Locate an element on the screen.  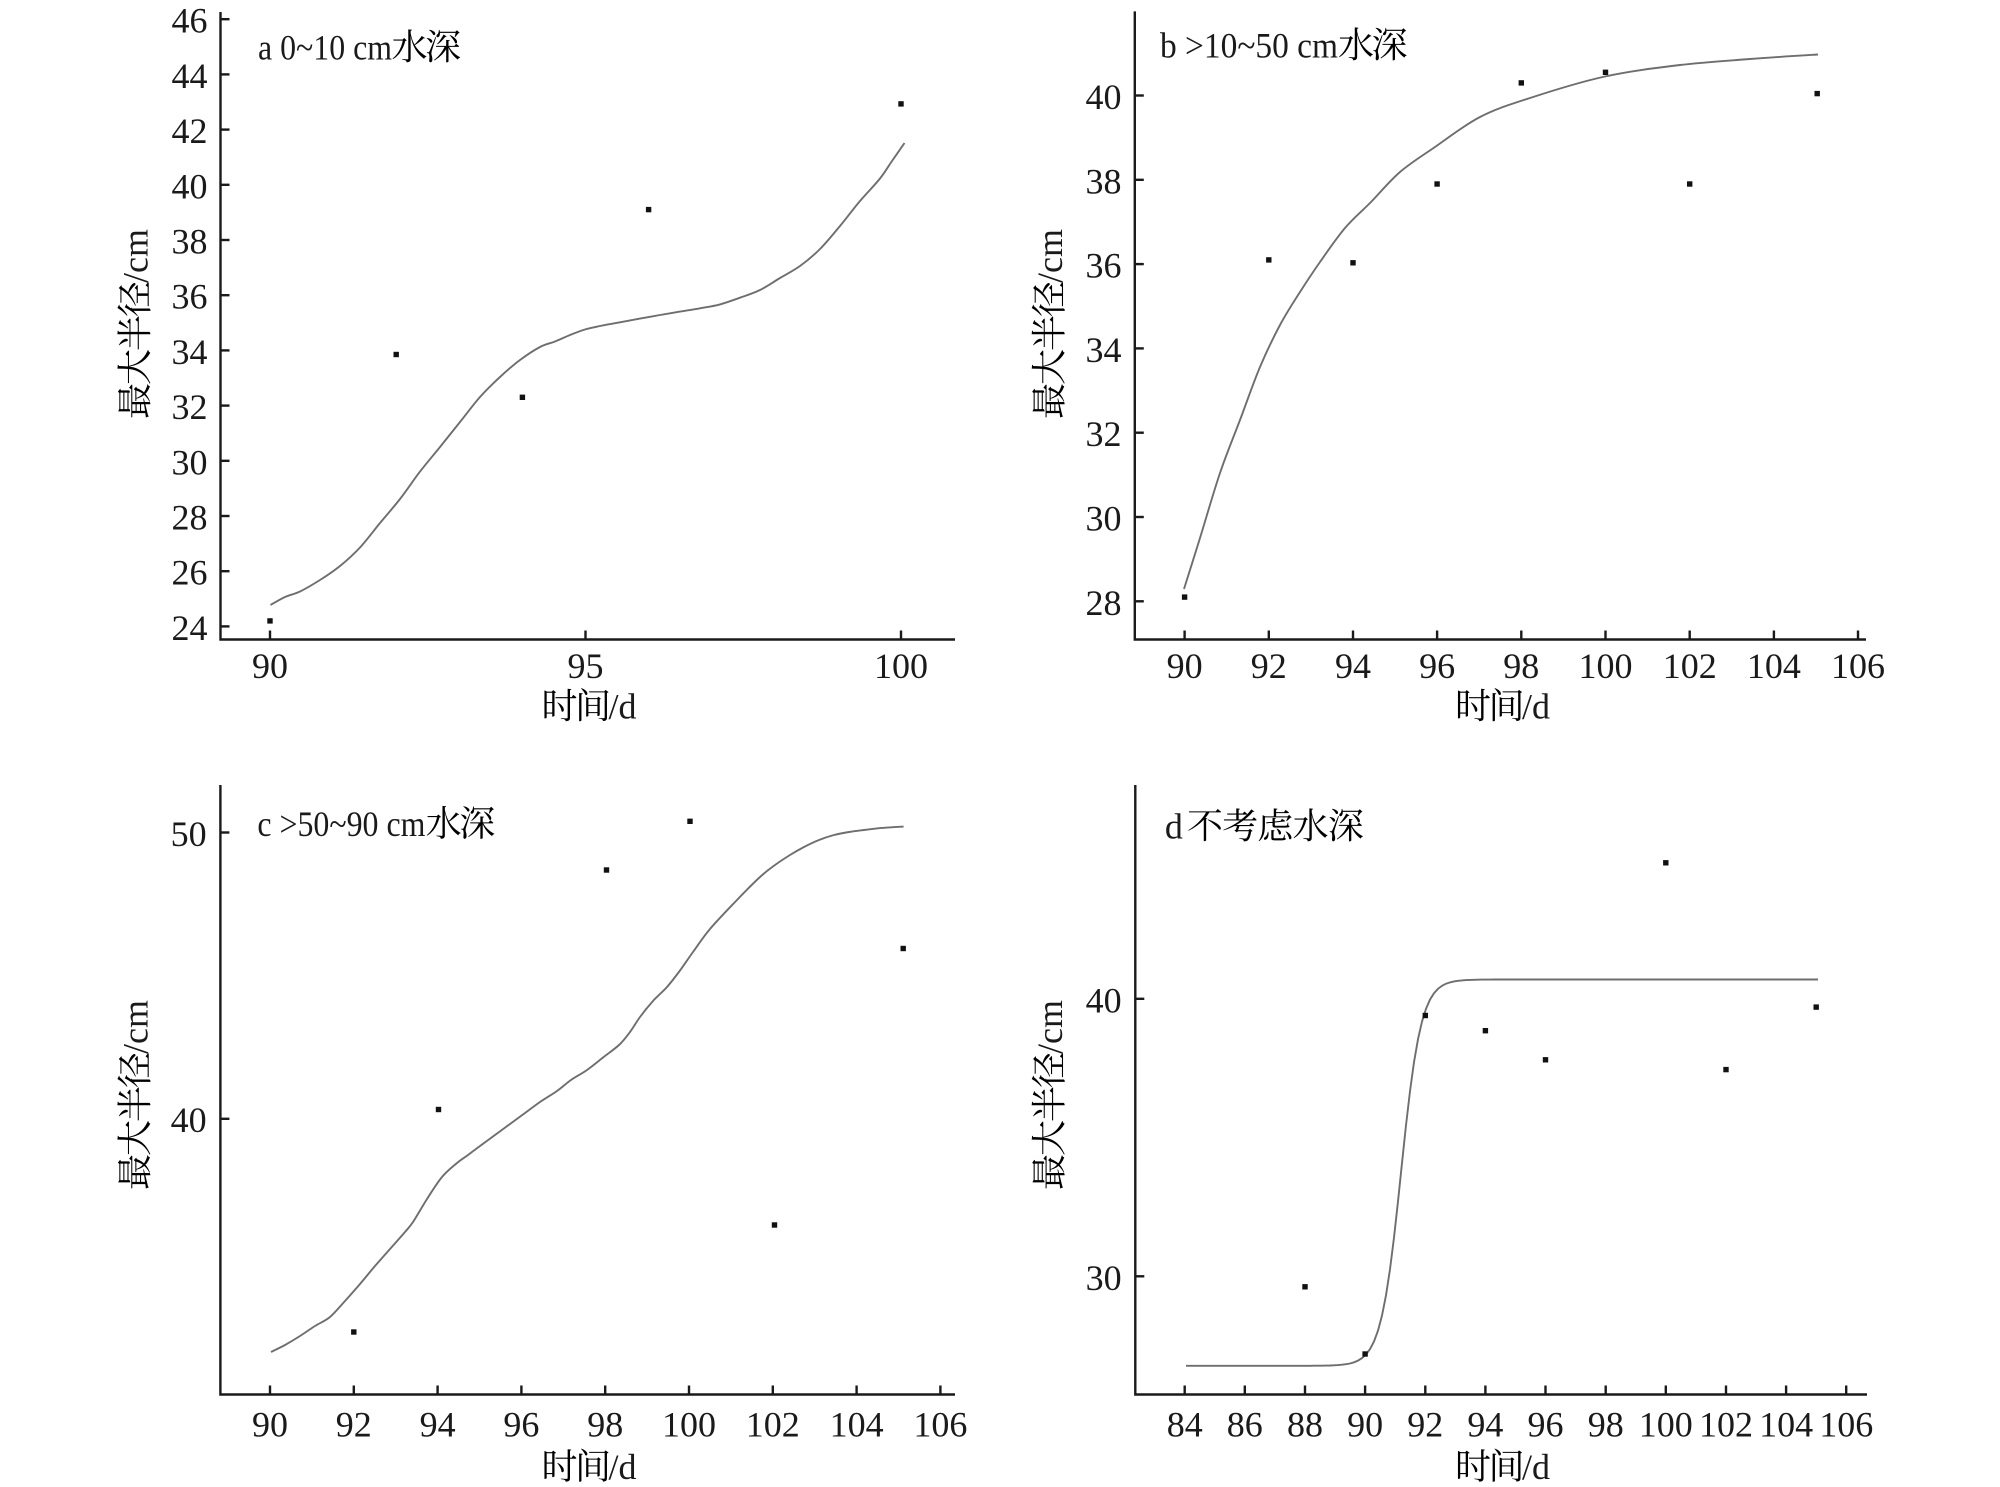
svg-text: b >10~50 cm is located at coordinates (1249, 46).